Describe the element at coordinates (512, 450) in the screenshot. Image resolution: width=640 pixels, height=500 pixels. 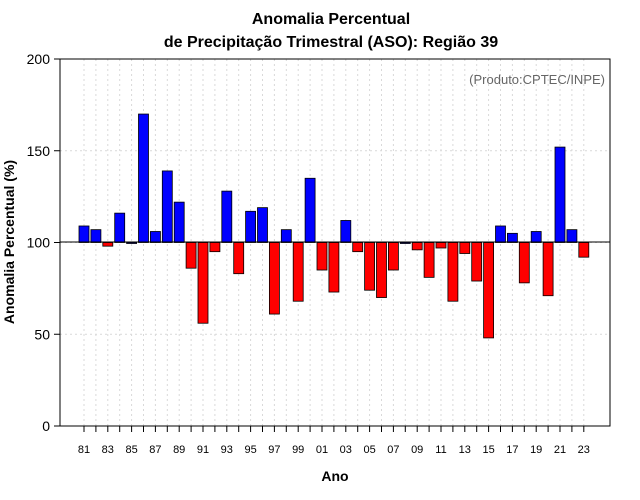
I see `x-tick-label: 17` at that location.